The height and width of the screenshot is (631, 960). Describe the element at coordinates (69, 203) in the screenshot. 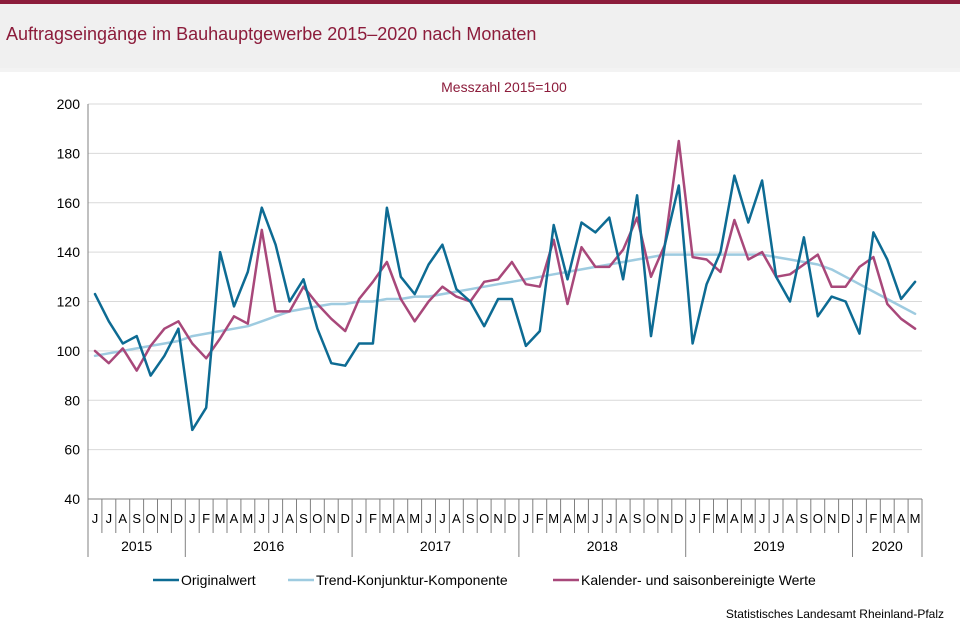

I see `y-tick-label: 160` at that location.